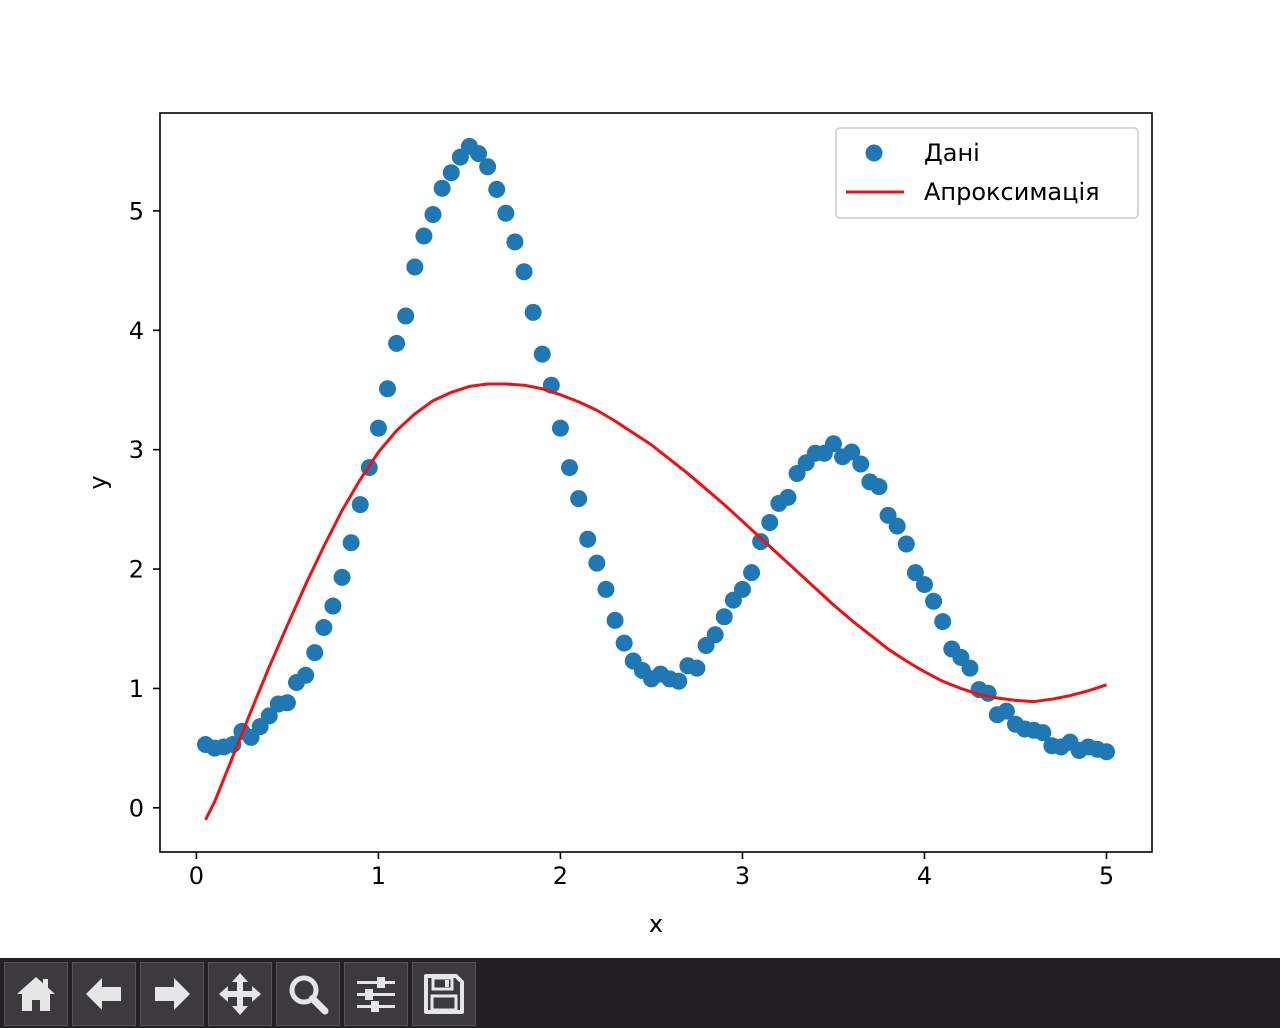 The width and height of the screenshot is (1280, 1028). What do you see at coordinates (136, 211) in the screenshot?
I see `y-tick-label: 5` at bounding box center [136, 211].